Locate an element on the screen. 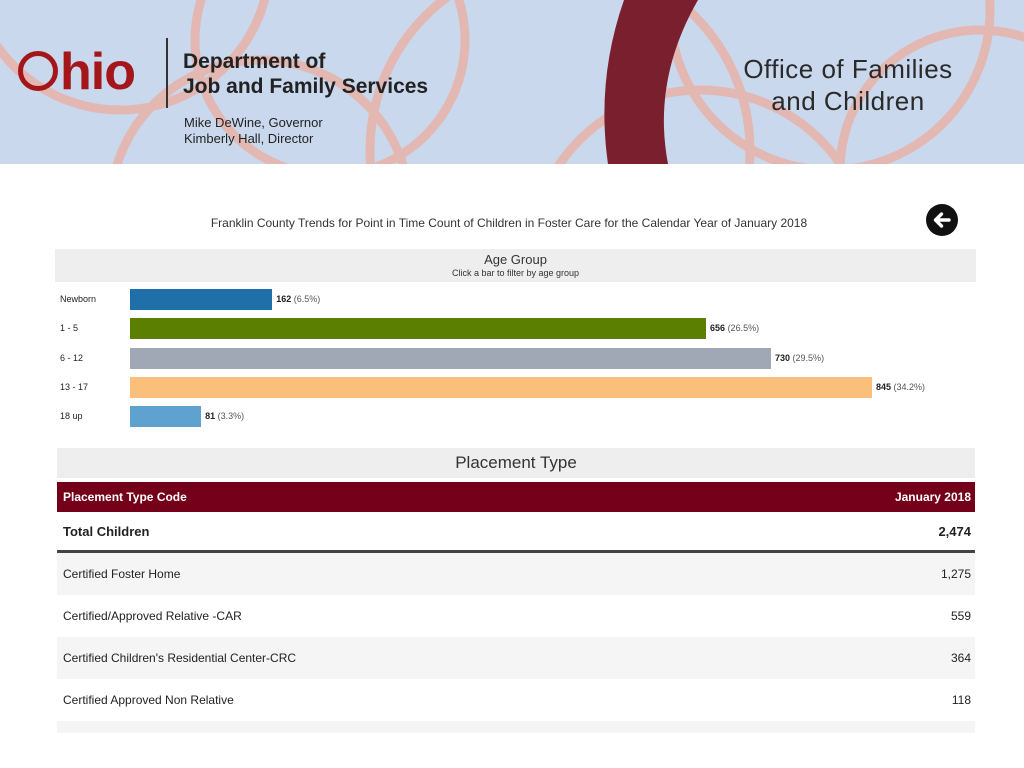 This screenshot has width=1024, height=768. total-row: Total Children 2,474 is located at coordinates (516, 532).